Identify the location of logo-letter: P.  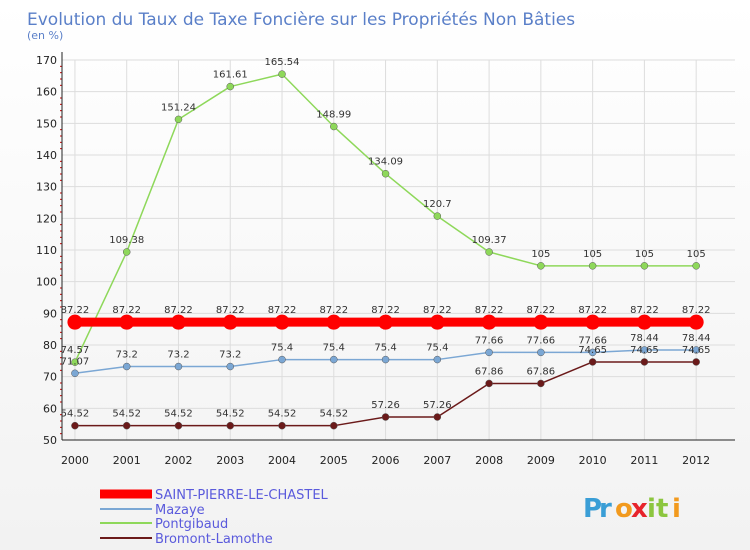
(592, 509).